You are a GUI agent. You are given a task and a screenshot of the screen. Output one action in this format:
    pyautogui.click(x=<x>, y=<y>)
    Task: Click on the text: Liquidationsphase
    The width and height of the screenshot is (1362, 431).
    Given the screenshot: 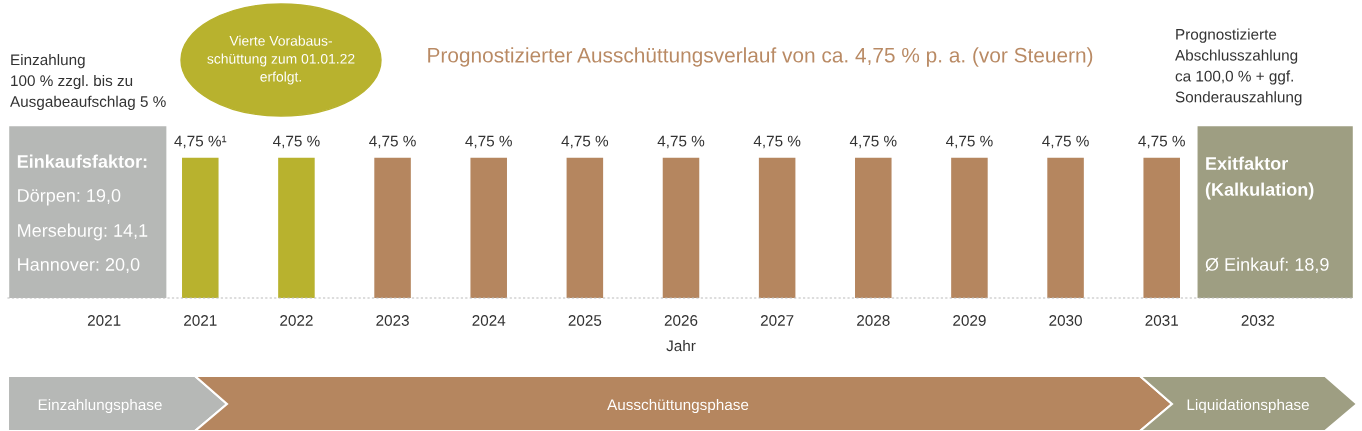 What is the action you would take?
    pyautogui.click(x=1248, y=406)
    